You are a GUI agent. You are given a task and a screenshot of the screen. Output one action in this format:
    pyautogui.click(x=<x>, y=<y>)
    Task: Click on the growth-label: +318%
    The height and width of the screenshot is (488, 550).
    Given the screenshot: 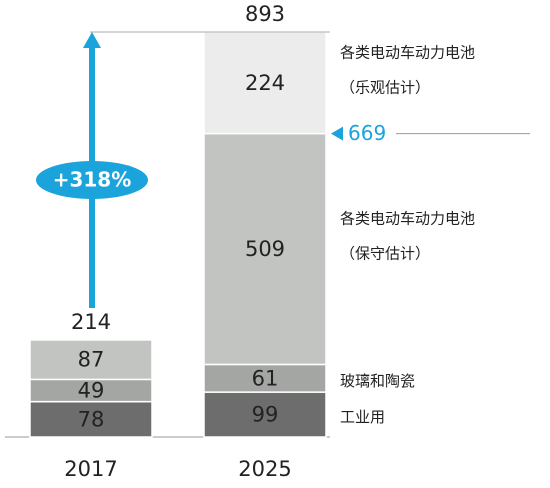 What is the action you would take?
    pyautogui.click(x=92, y=180)
    